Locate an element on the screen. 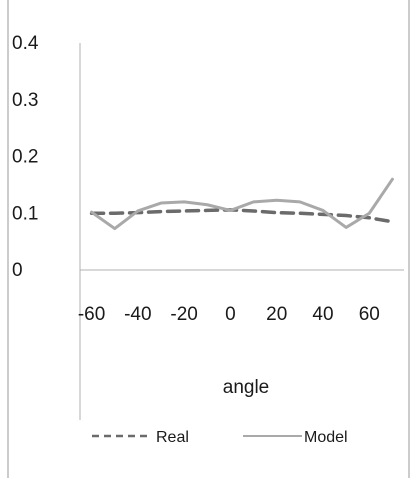  x-tick-label: 0 is located at coordinates (230, 314).